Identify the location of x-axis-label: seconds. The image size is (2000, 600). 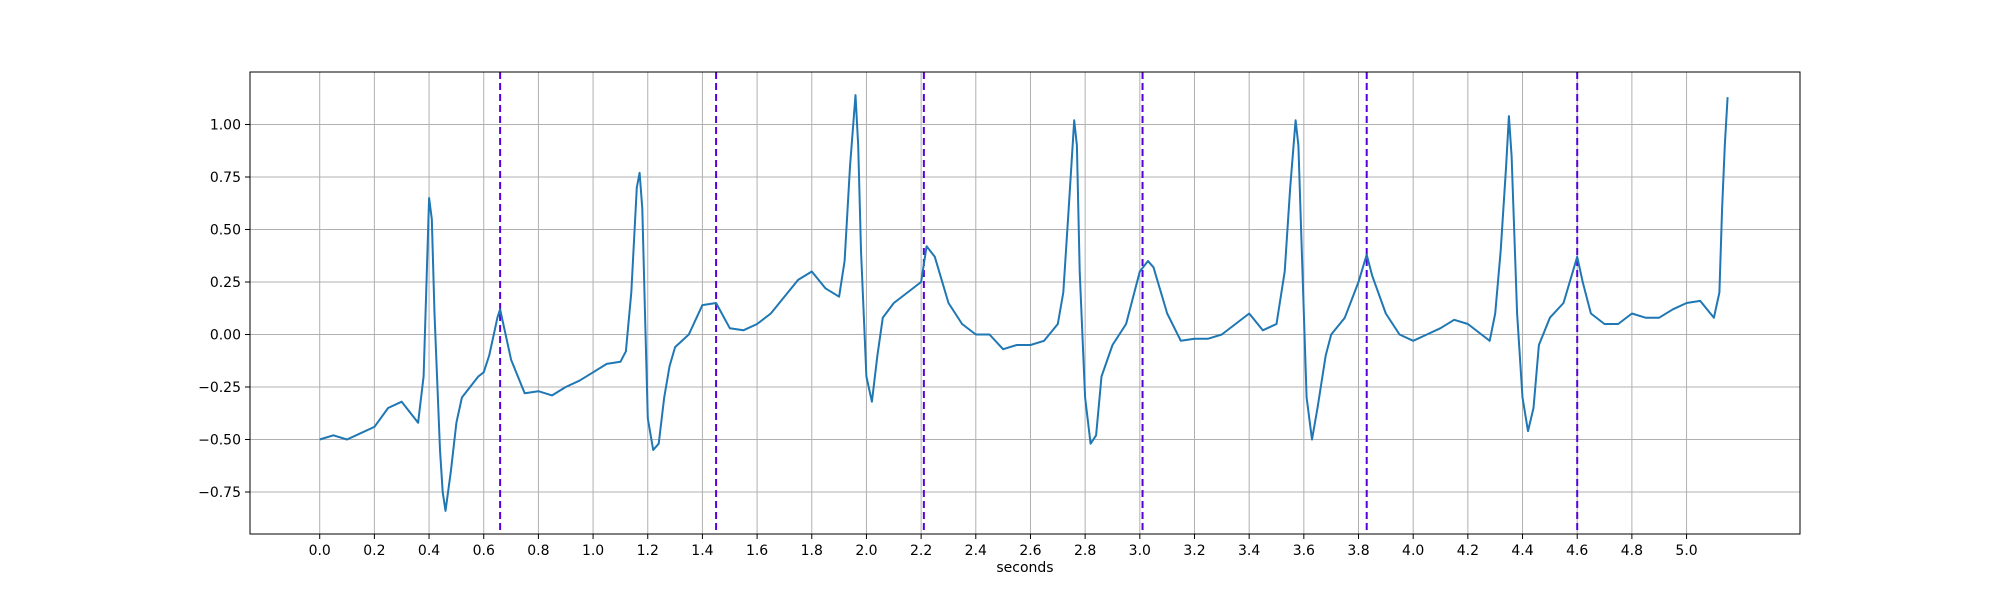
(1024, 568).